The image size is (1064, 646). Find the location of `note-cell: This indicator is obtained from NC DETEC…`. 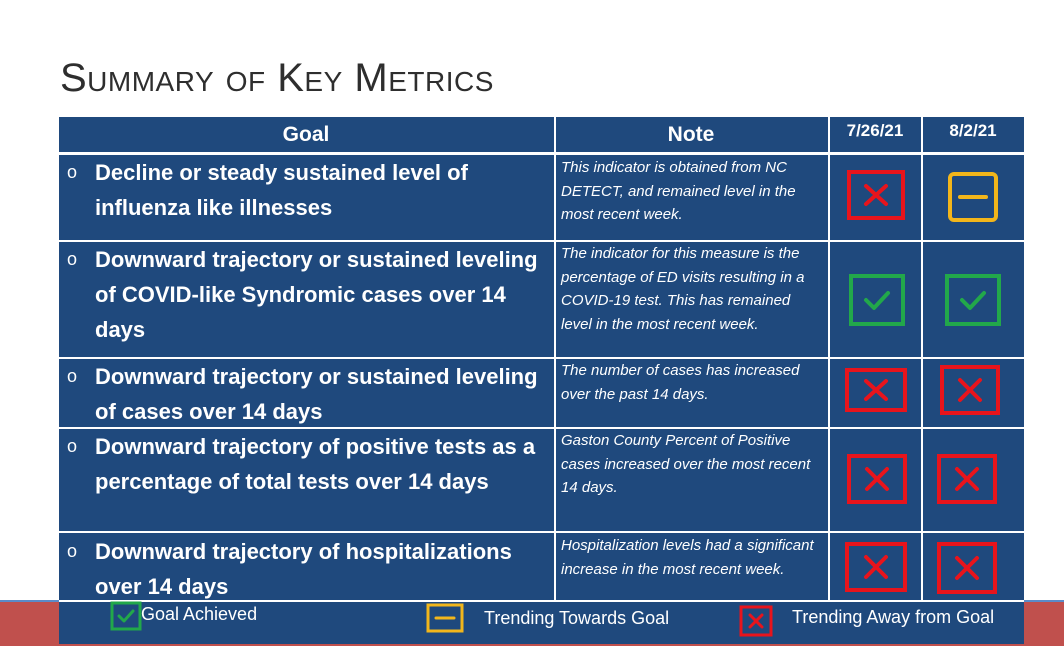

note-cell: This indicator is obtained from NC DETEC… is located at coordinates (678, 191).